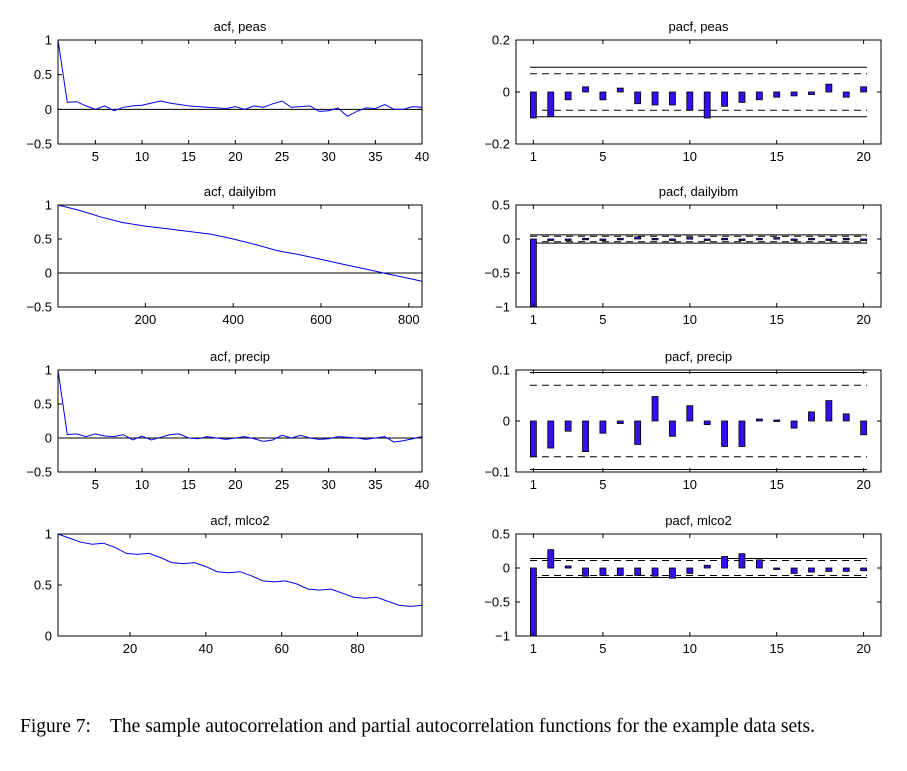 The width and height of the screenshot is (907, 771). Describe the element at coordinates (321, 319) in the screenshot. I see `x-tick-label: 600` at that location.